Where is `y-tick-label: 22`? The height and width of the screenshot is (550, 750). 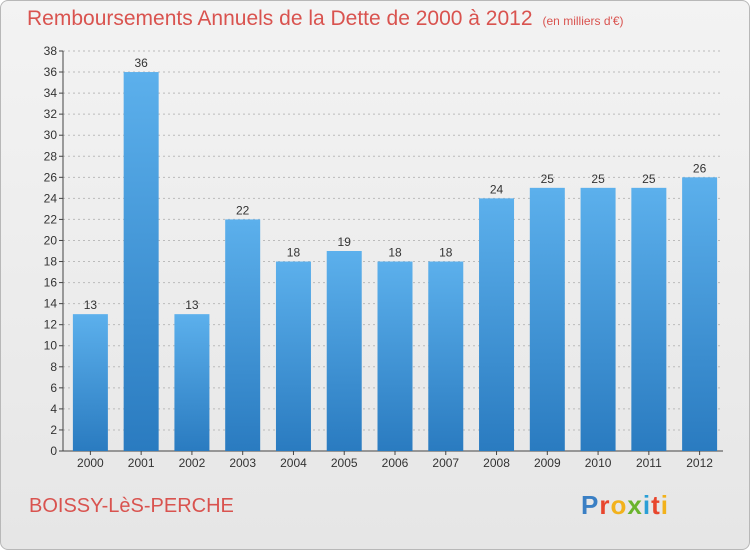
y-tick-label: 22 is located at coordinates (51, 219).